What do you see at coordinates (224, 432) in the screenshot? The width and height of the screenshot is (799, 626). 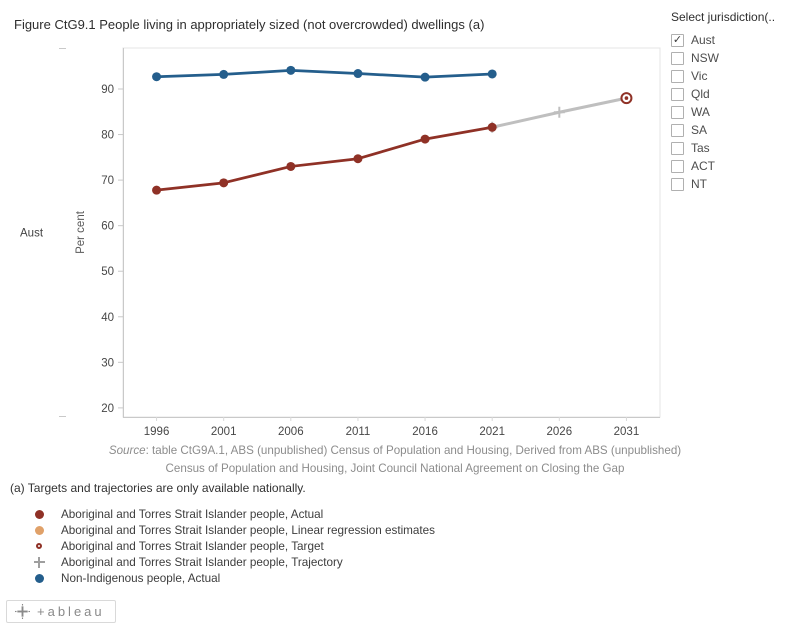 I see `x-tick-label: 2001` at bounding box center [224, 432].